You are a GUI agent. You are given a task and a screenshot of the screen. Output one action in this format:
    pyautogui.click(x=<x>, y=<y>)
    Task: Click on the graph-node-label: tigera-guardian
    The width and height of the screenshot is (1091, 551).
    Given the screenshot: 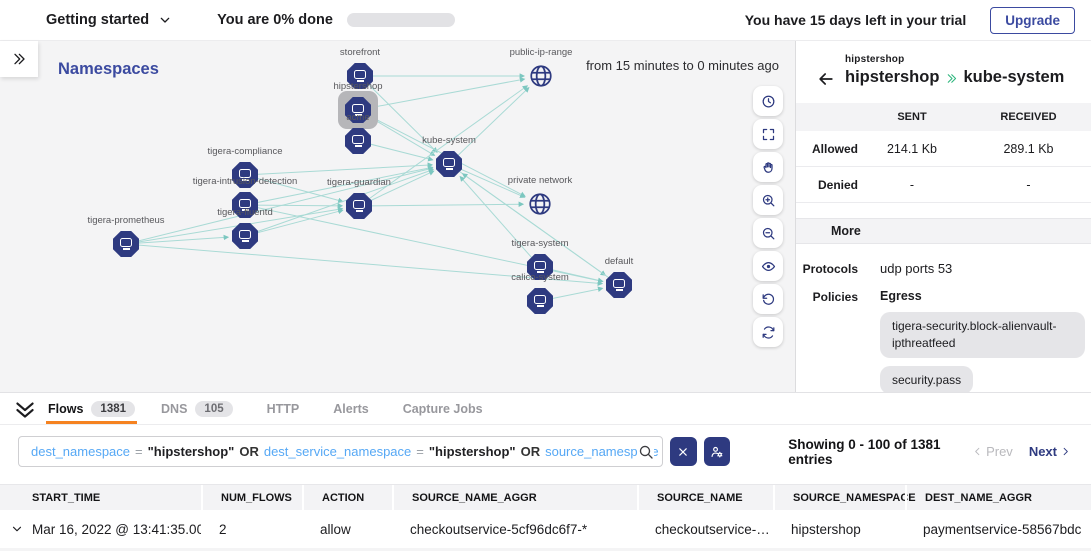 What is the action you would take?
    pyautogui.click(x=359, y=182)
    